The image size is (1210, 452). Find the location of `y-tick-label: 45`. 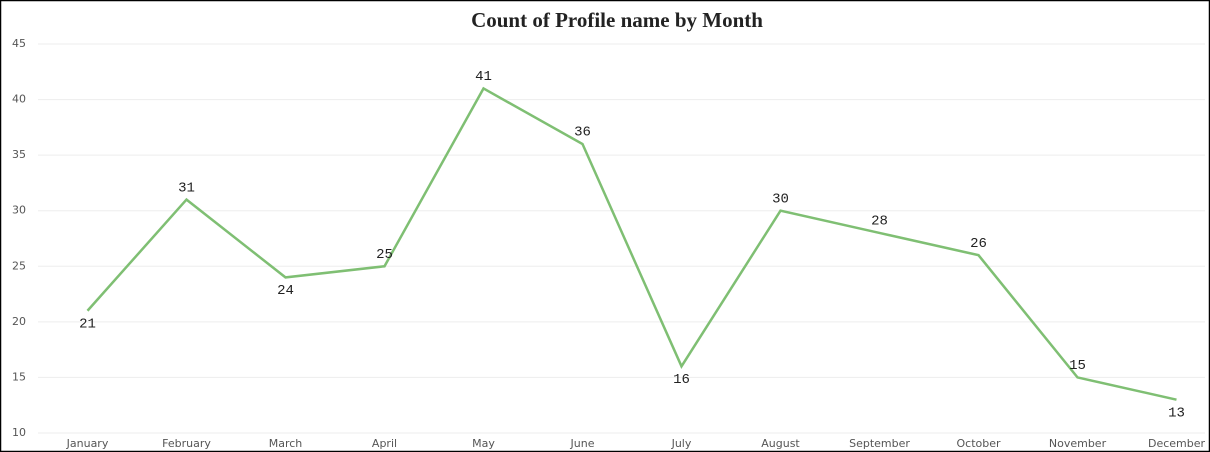

y-tick-label: 45 is located at coordinates (19, 43).